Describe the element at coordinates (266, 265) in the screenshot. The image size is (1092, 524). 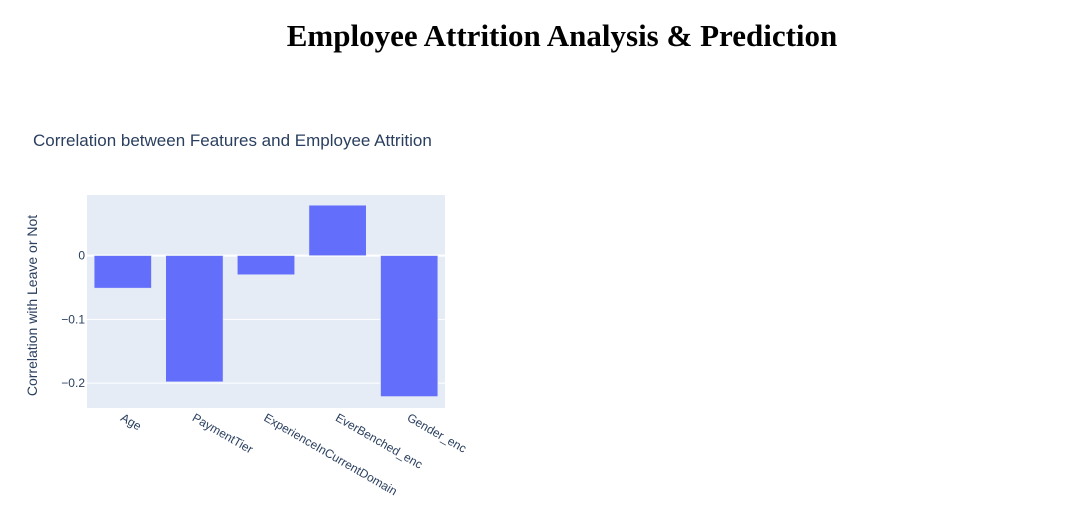
I see `bar-experienceincurrentdomain` at that location.